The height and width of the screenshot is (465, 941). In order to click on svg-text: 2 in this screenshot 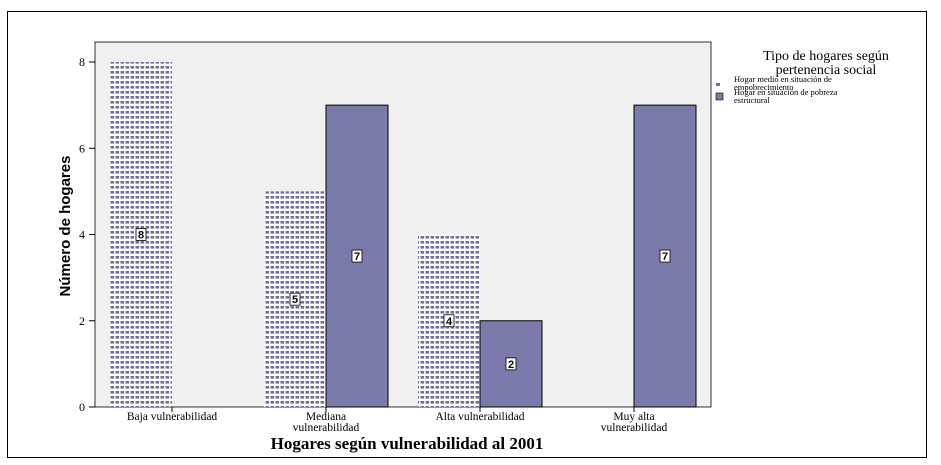, I will do `click(511, 365)`.